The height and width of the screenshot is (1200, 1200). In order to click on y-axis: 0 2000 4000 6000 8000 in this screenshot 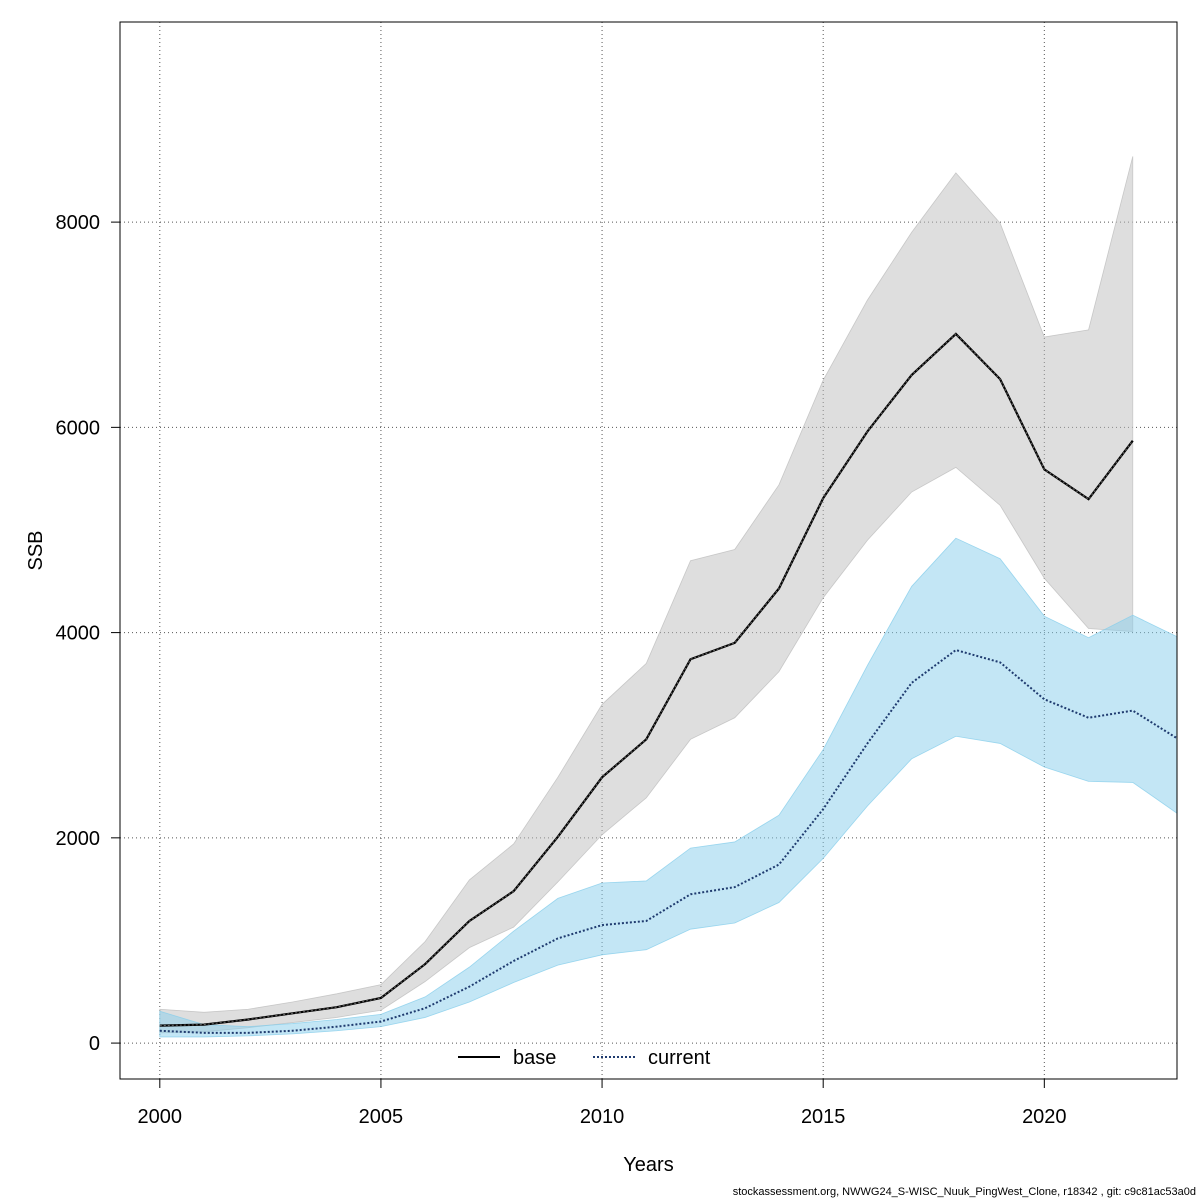, I will do `click(88, 633)`.